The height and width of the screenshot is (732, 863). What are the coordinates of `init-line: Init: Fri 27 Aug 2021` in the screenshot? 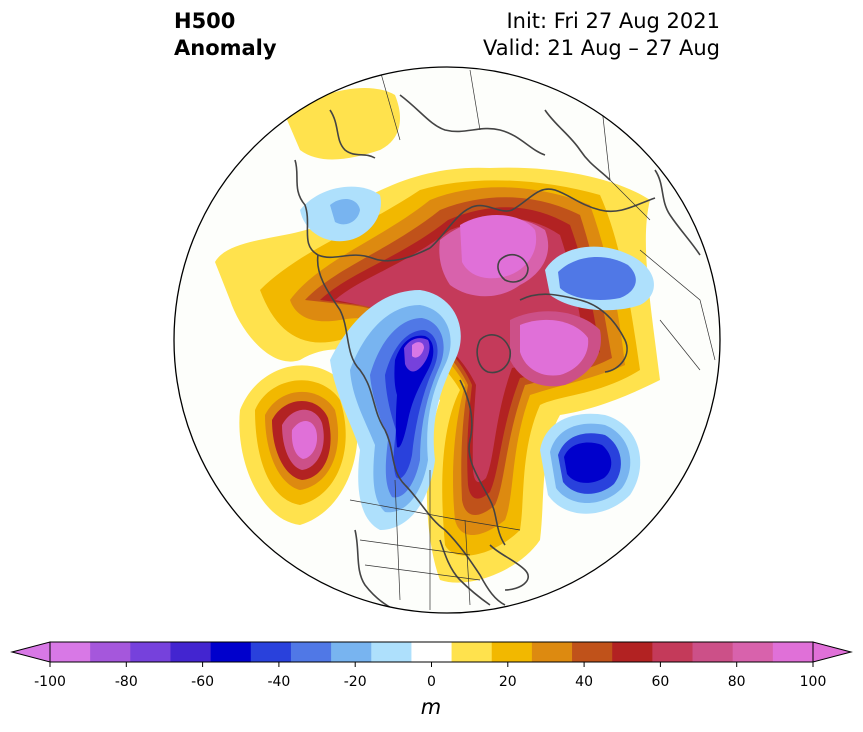 It's located at (613, 21).